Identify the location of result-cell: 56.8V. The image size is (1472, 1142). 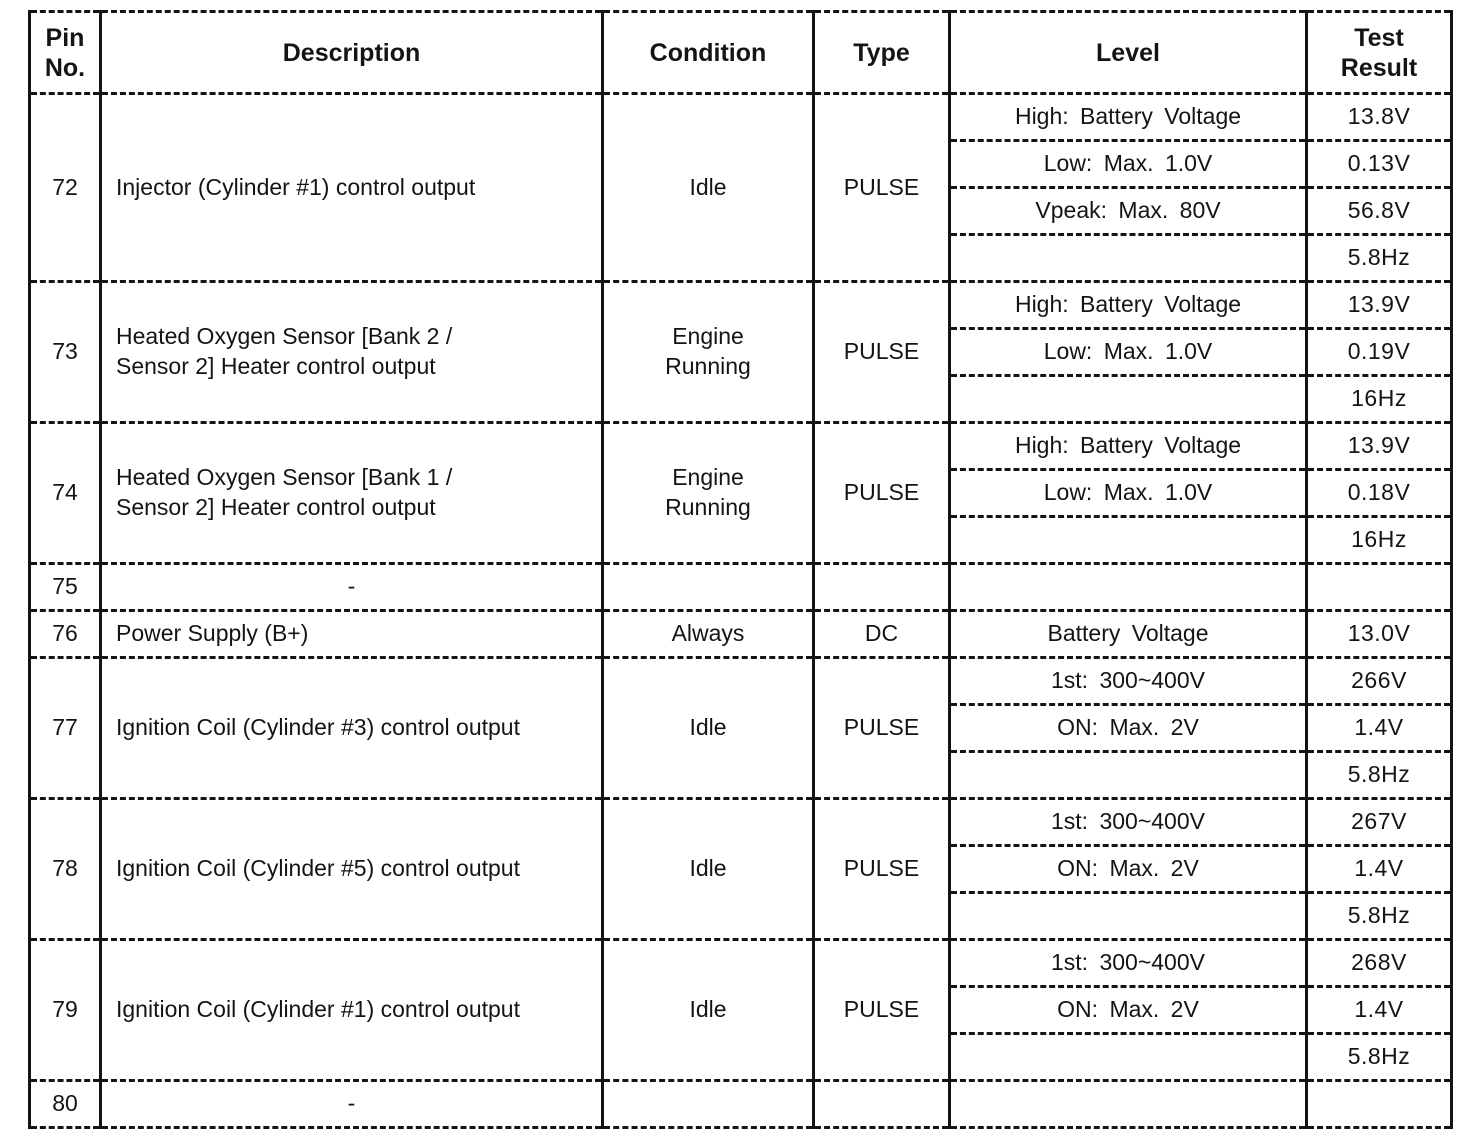
(1379, 211).